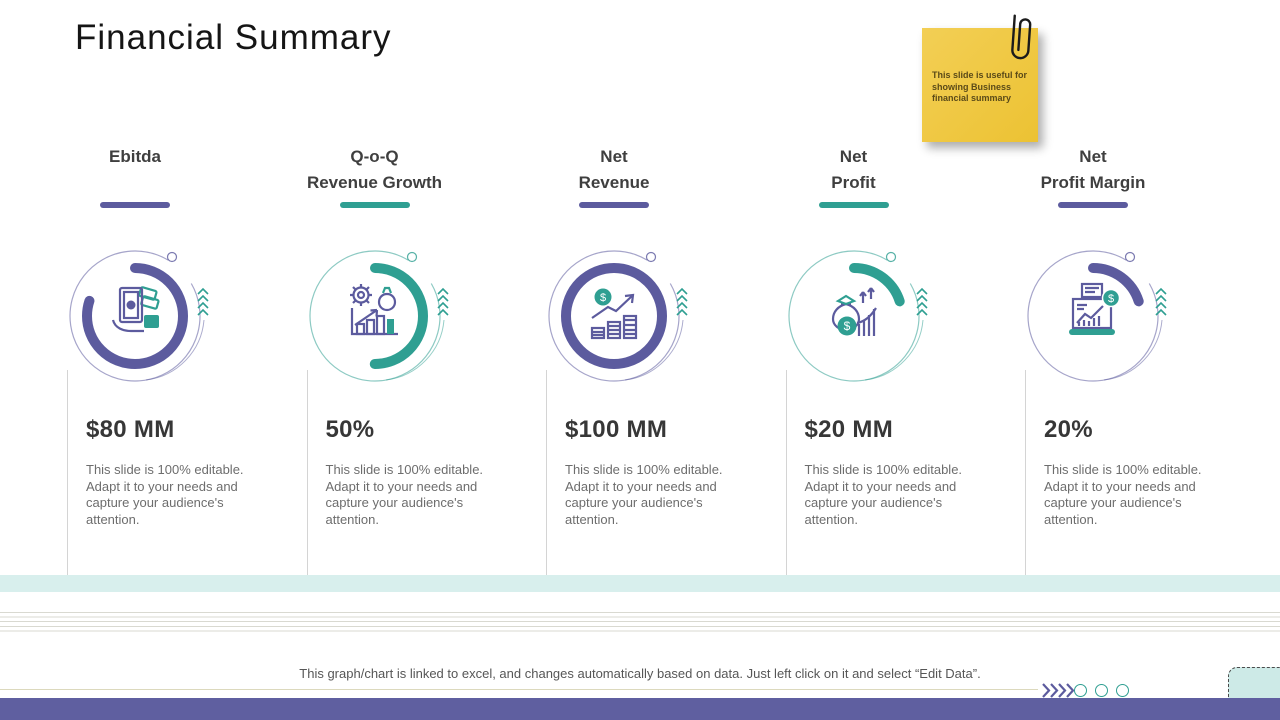 The height and width of the screenshot is (720, 1280). Describe the element at coordinates (135, 309) in the screenshot. I see `cash-payment-icon` at that location.